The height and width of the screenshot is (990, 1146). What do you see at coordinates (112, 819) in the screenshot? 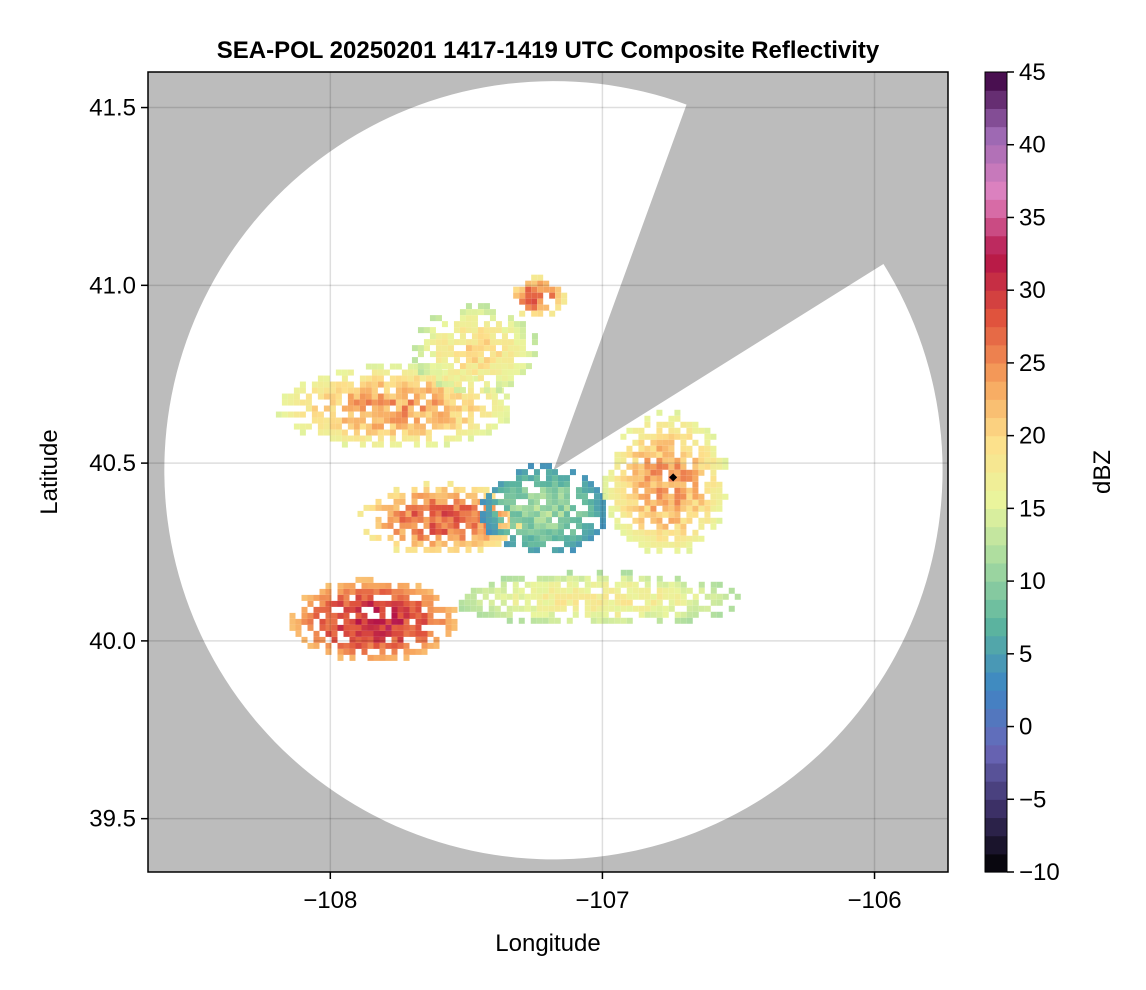
I see `y-tick-label: 39.5` at bounding box center [112, 819].